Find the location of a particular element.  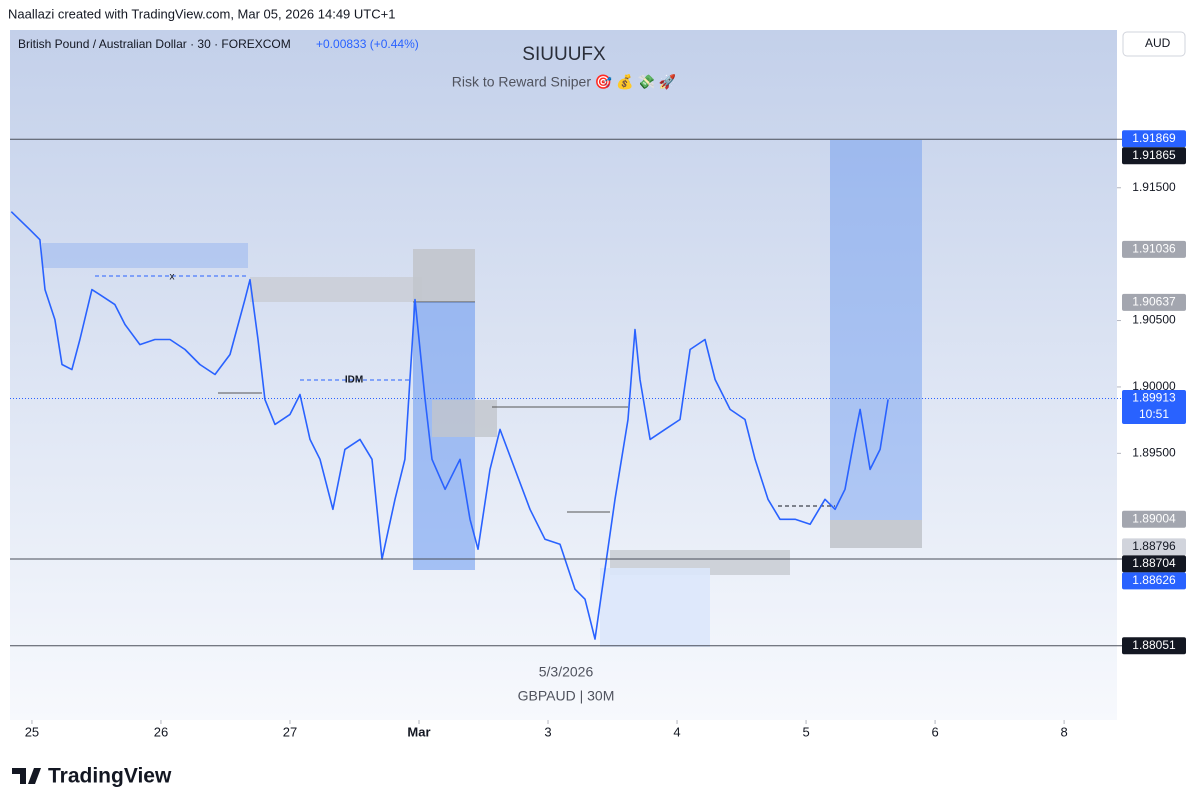

x-tick-label: 6 is located at coordinates (934, 731).